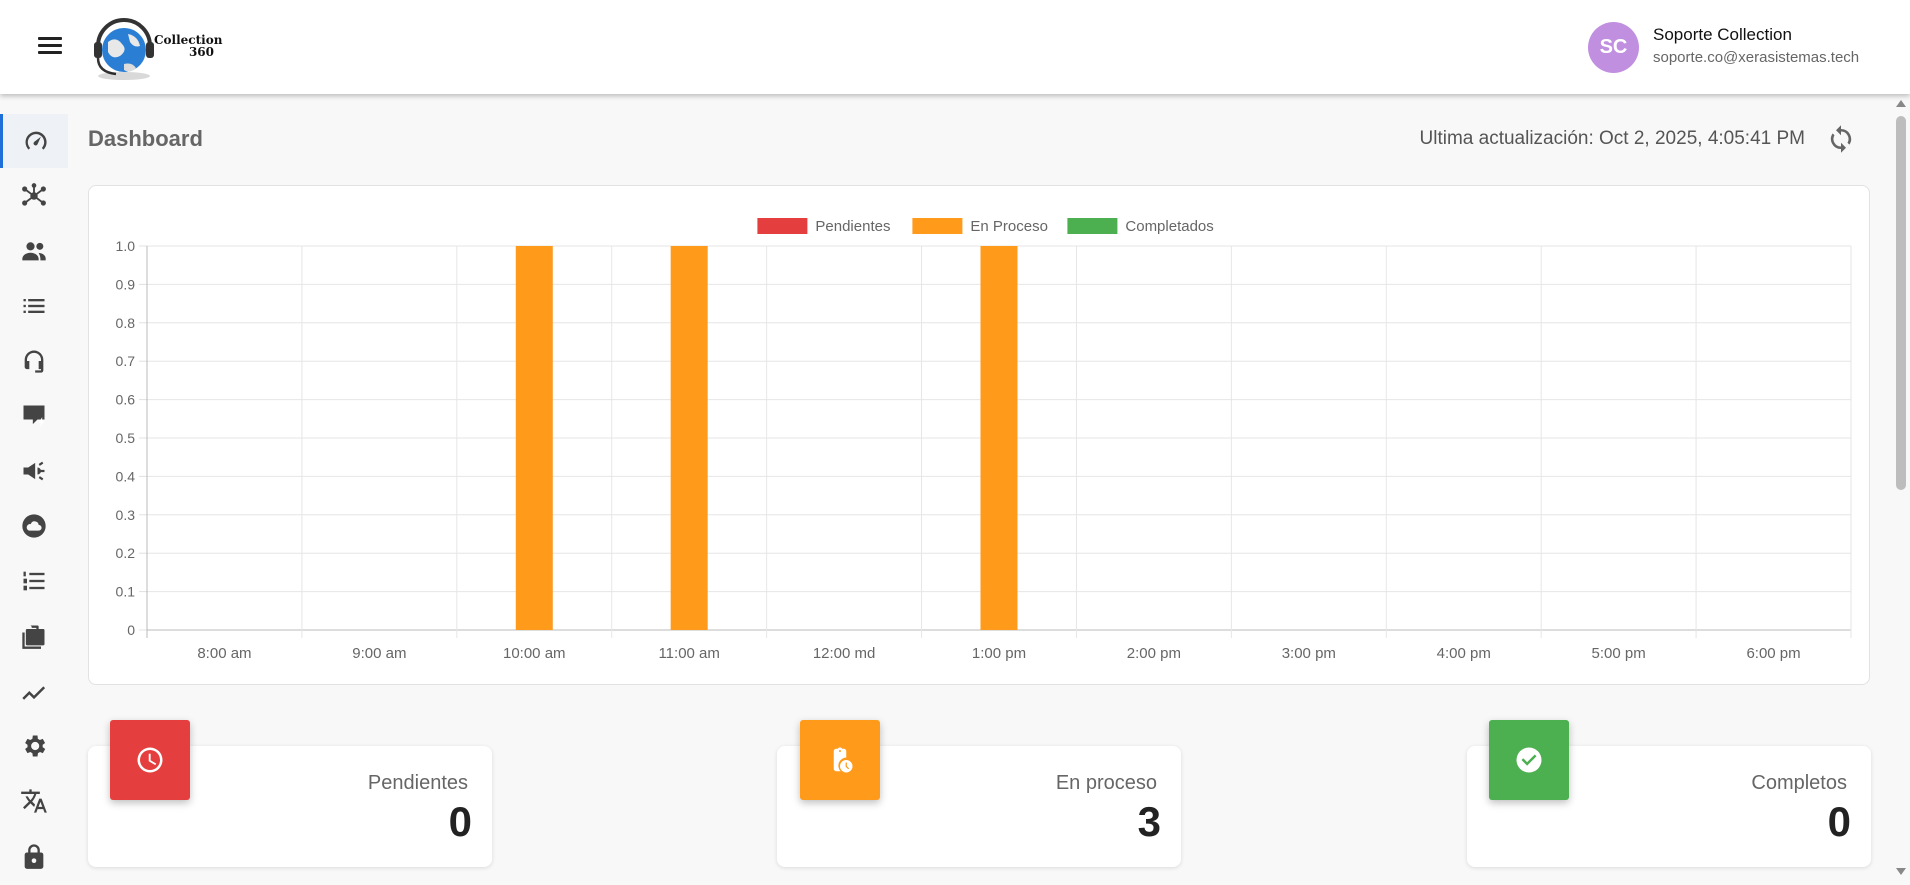  Describe the element at coordinates (126, 553) in the screenshot. I see `y-tick-label: 0.2` at that location.